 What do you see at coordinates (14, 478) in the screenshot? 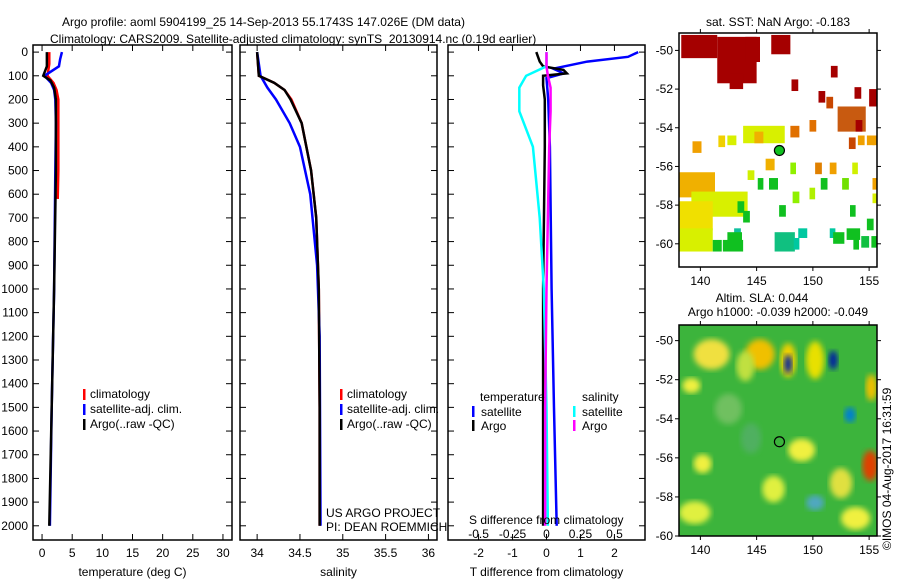
I see `depth-tick-label: 1800` at bounding box center [14, 478].